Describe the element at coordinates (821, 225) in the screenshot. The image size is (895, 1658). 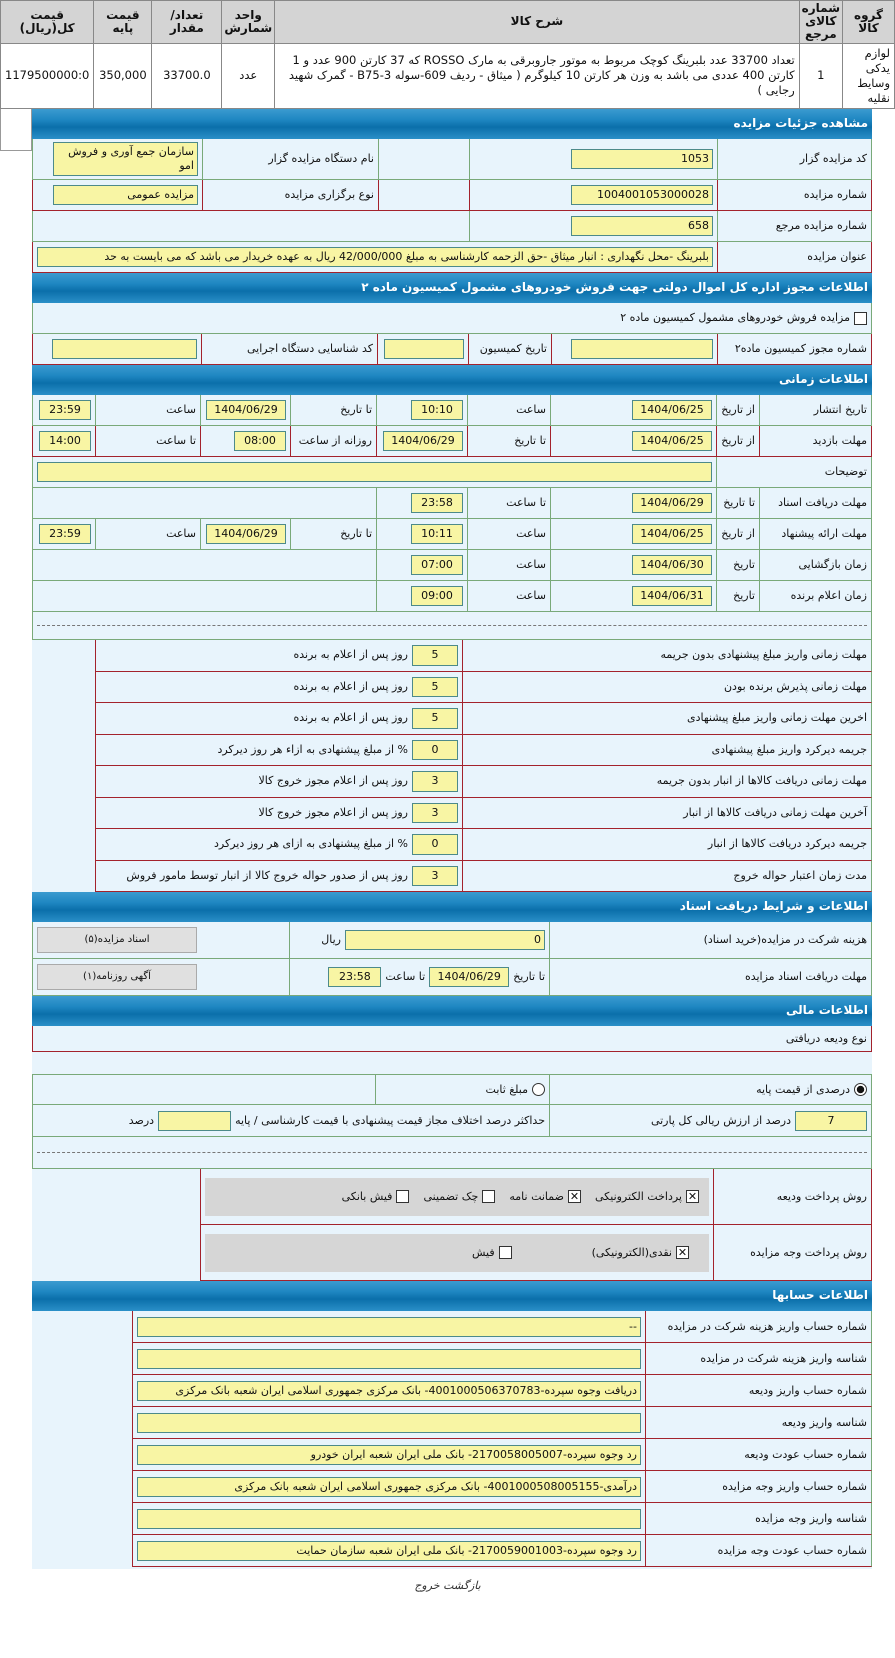
I see `label-ref-no: شماره مزایده مرجع` at that location.